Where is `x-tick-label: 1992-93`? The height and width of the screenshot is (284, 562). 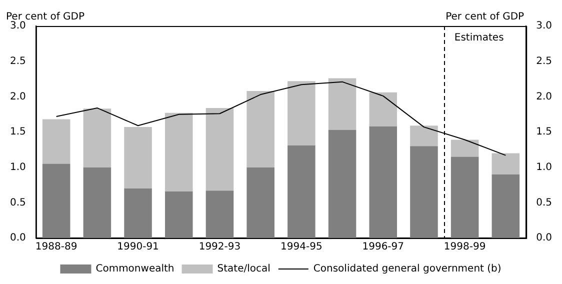 x-tick-label: 1992-93 is located at coordinates (219, 247).